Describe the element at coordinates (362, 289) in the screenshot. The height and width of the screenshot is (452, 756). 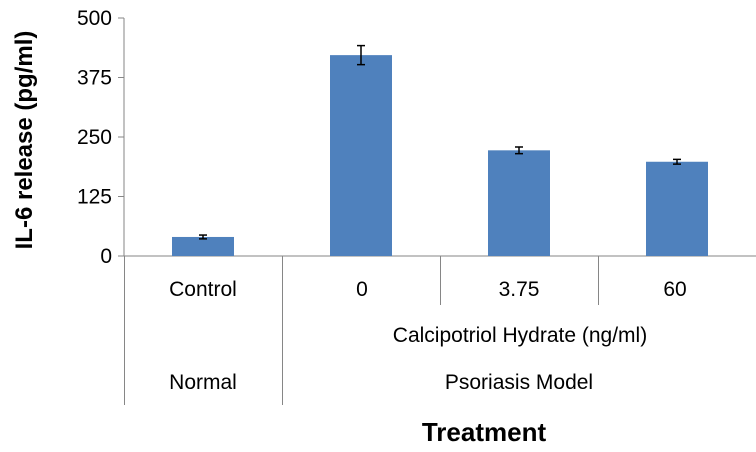
I see `x-category-label: 0` at that location.